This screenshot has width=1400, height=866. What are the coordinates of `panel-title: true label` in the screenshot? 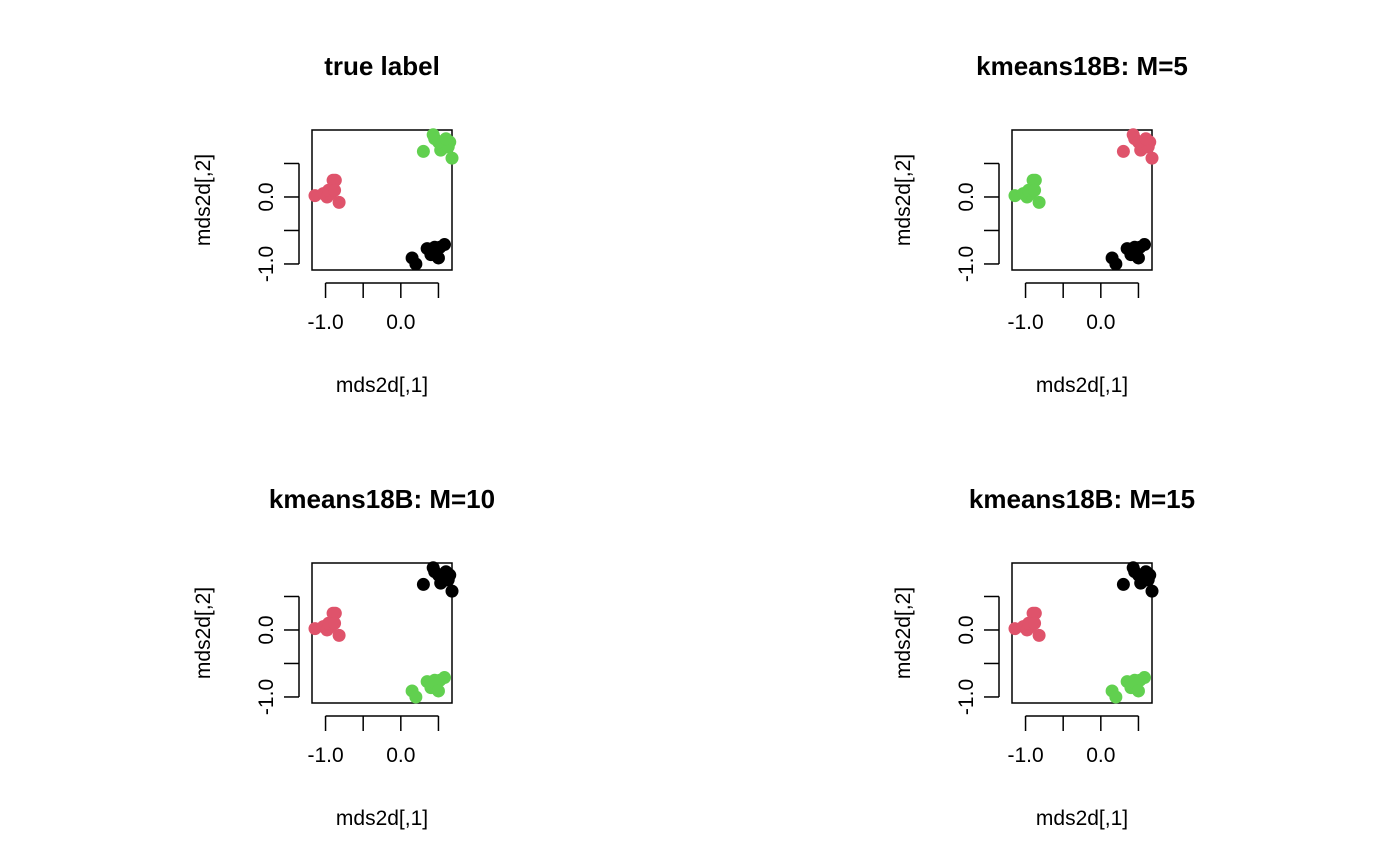 It's located at (382, 66).